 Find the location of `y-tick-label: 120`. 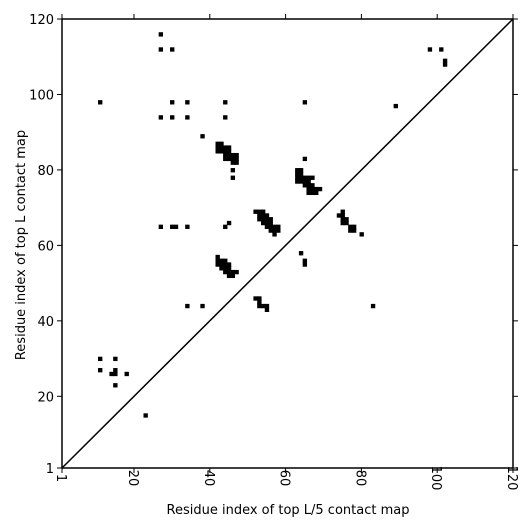

y-tick-label: 120 is located at coordinates (41, 20).